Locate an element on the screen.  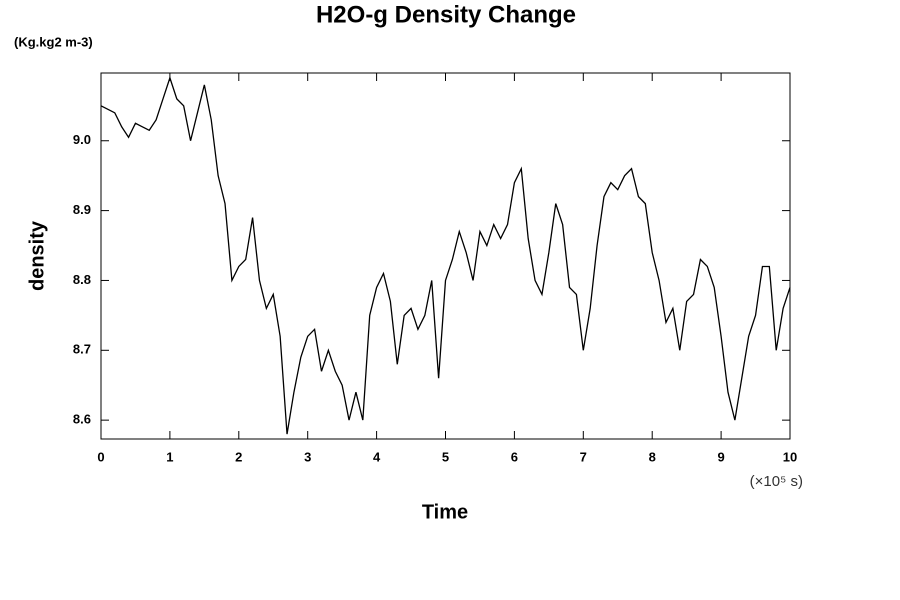
y-unit: (Kg.kg2 m-3) is located at coordinates (53, 41).